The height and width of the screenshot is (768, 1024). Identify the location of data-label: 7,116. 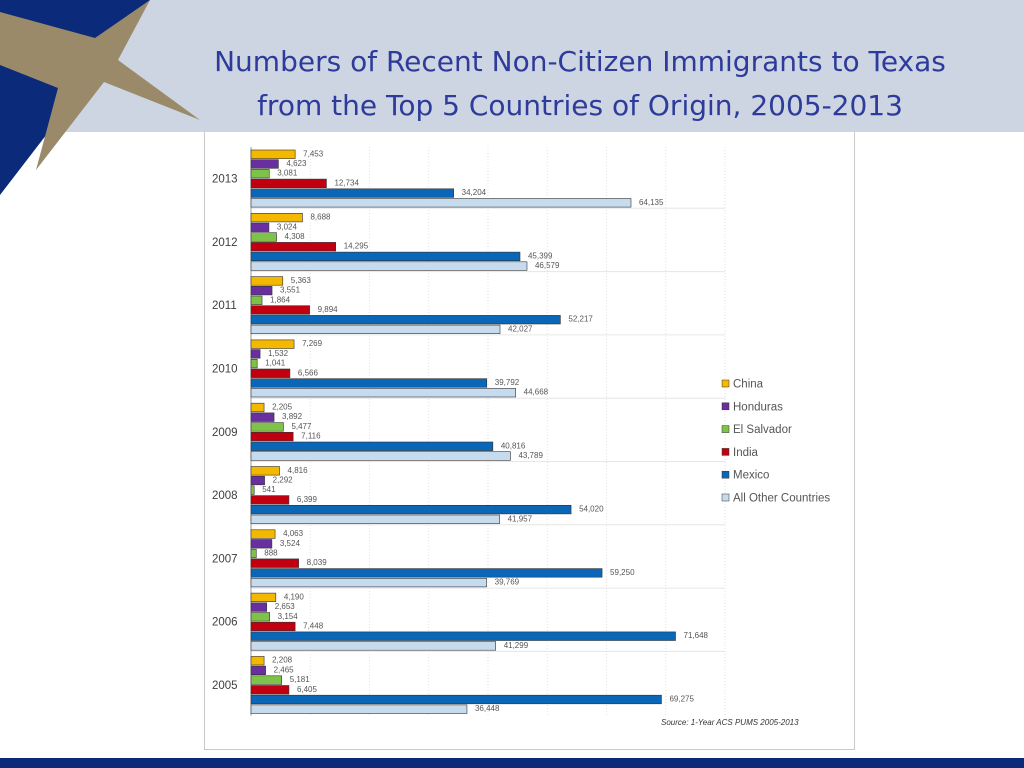
(311, 436).